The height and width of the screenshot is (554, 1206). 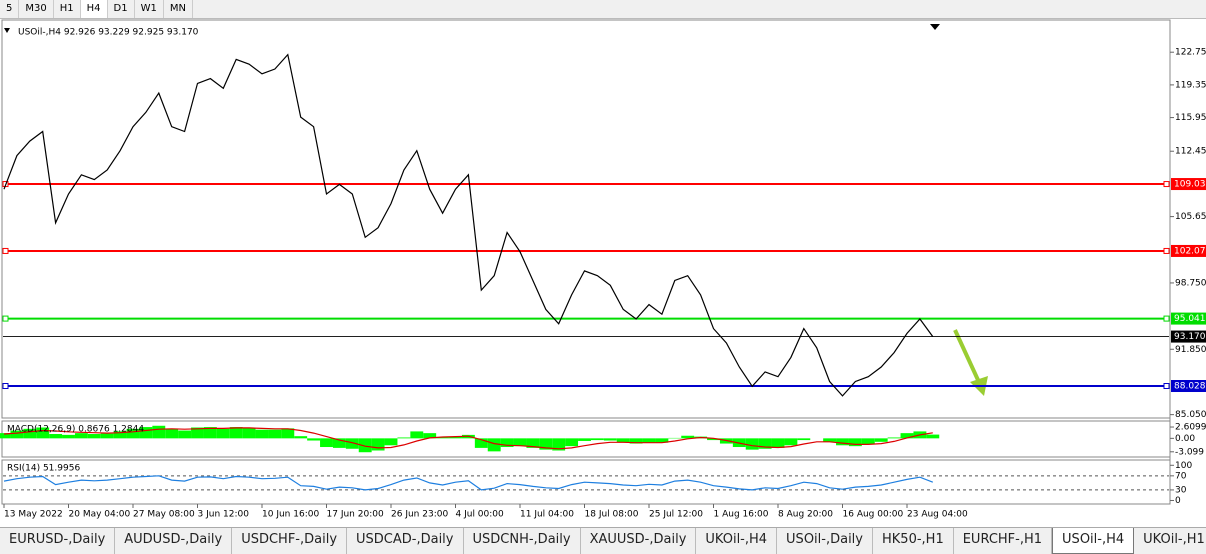 I want to click on macd-title: MACD(12,26,9) 0.8676 1.2844, so click(x=75, y=430).